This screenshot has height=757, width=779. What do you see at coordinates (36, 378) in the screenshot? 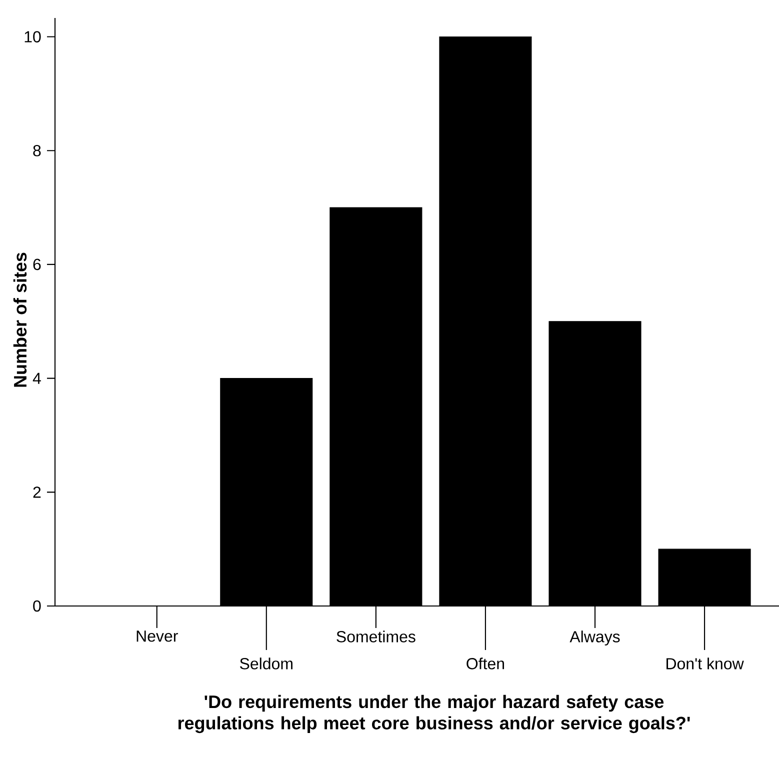
I see `y-tick-label: 4` at bounding box center [36, 378].